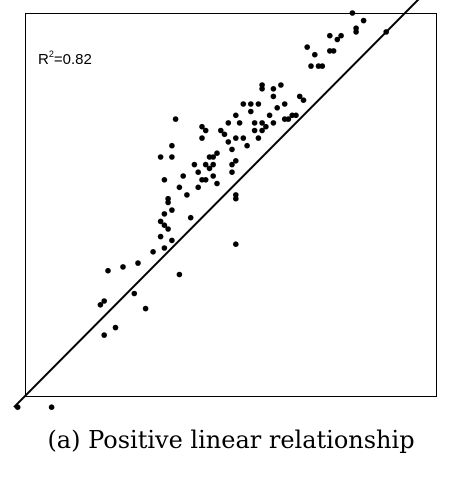  I want to click on figure-caption: (a) Positive linear relationship, so click(231, 440).